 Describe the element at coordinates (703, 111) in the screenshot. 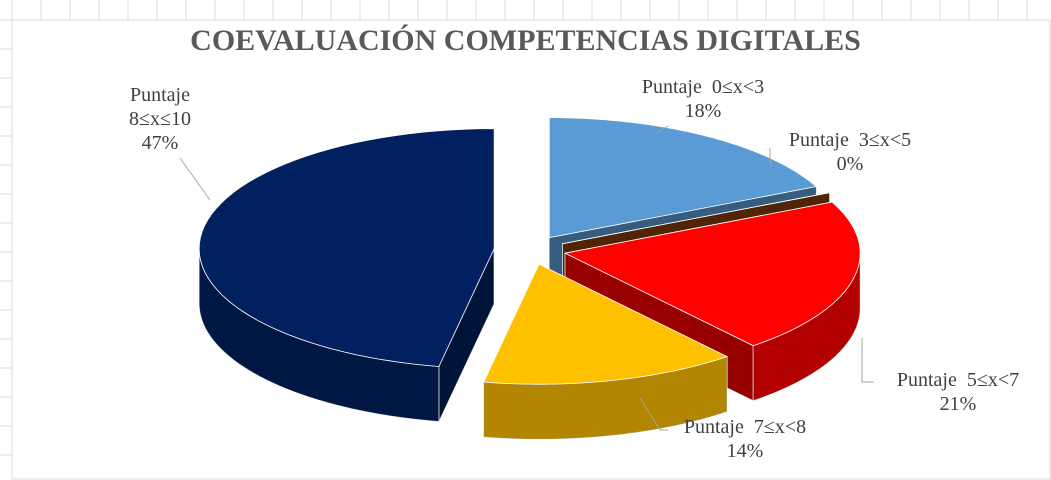

I see `value-label: 18%` at that location.